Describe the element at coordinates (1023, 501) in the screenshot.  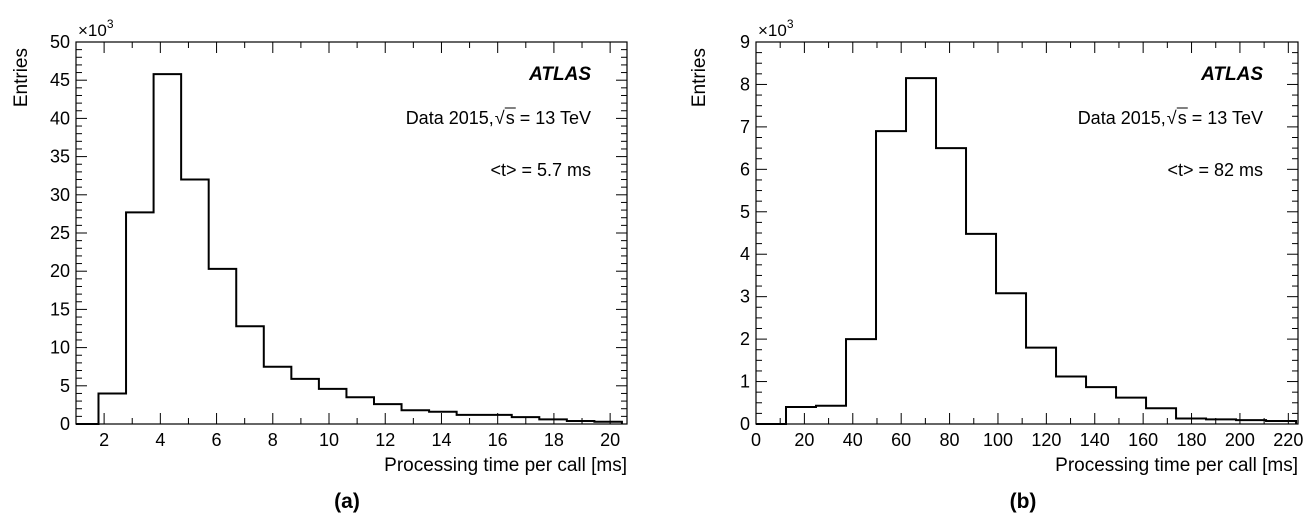
I see `panel-label: (b)` at that location.